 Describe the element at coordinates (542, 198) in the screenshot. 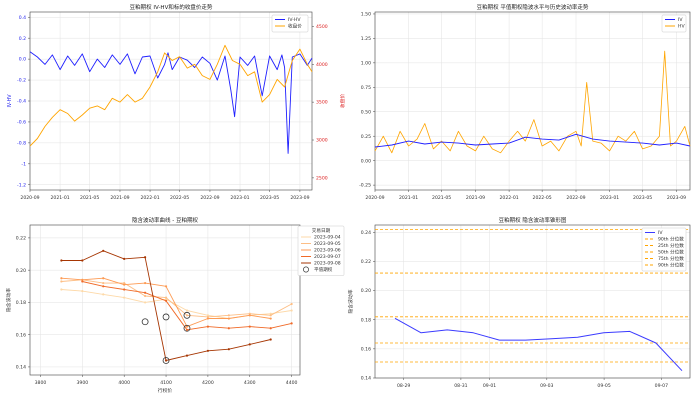

I see `x-tick-label: 2022-05` at that location.